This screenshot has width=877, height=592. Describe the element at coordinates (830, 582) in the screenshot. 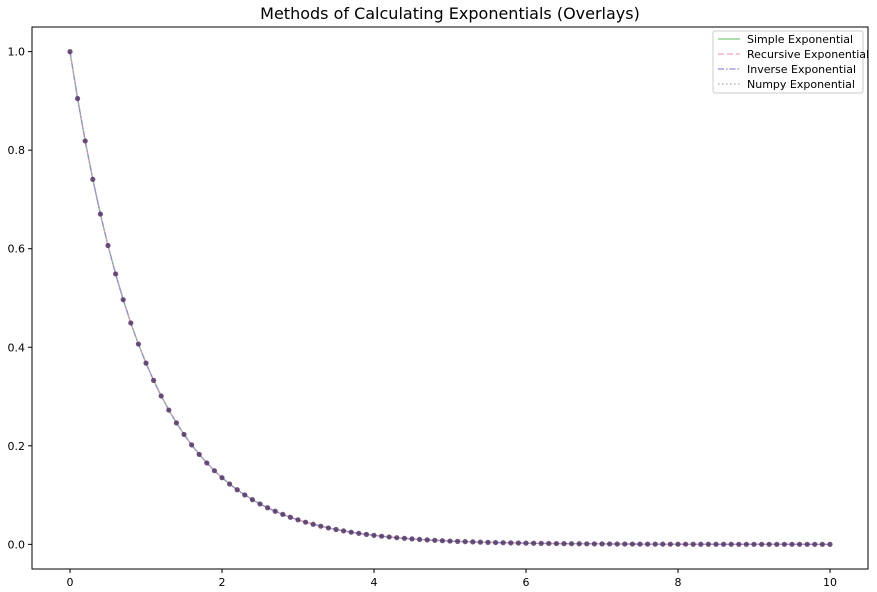

I see `x-tick-label: 10` at that location.